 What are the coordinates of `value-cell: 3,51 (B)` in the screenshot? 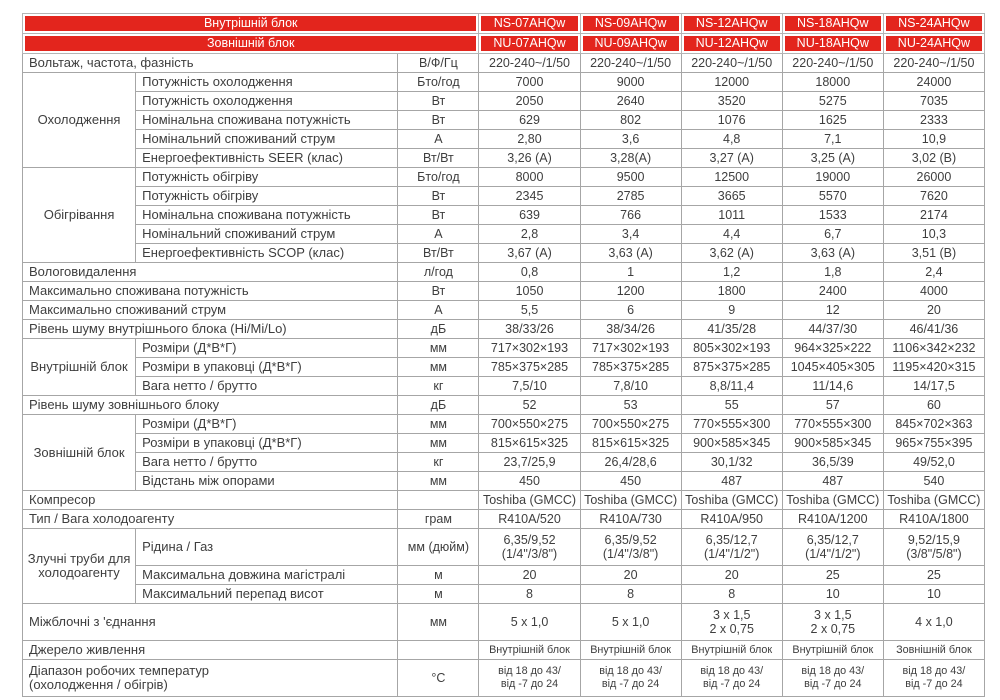 It's located at (934, 253).